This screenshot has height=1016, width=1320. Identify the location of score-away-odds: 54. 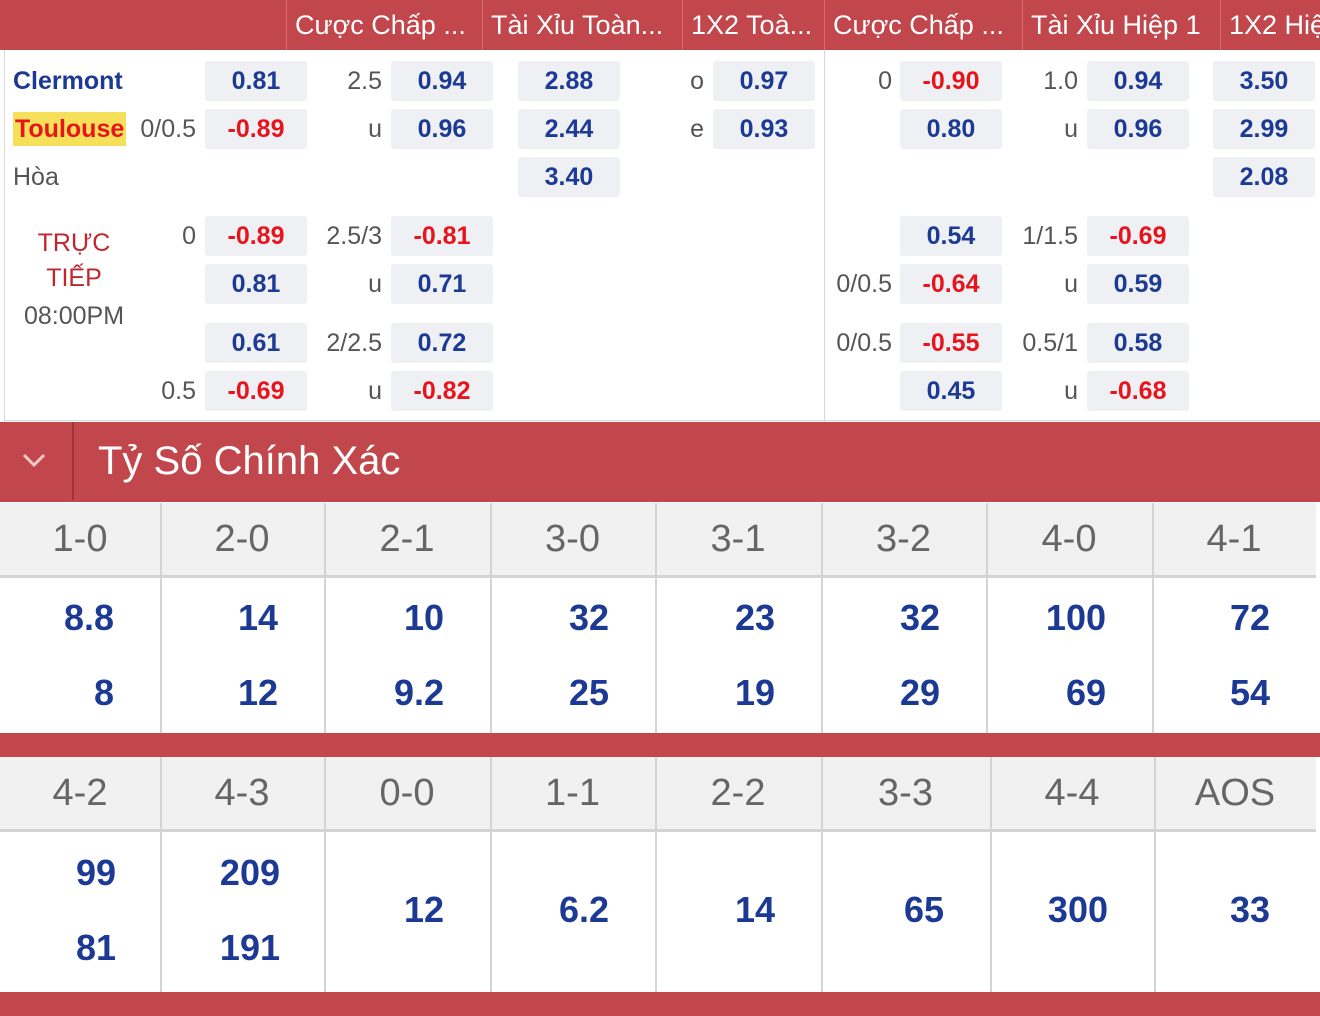
(1249, 692).